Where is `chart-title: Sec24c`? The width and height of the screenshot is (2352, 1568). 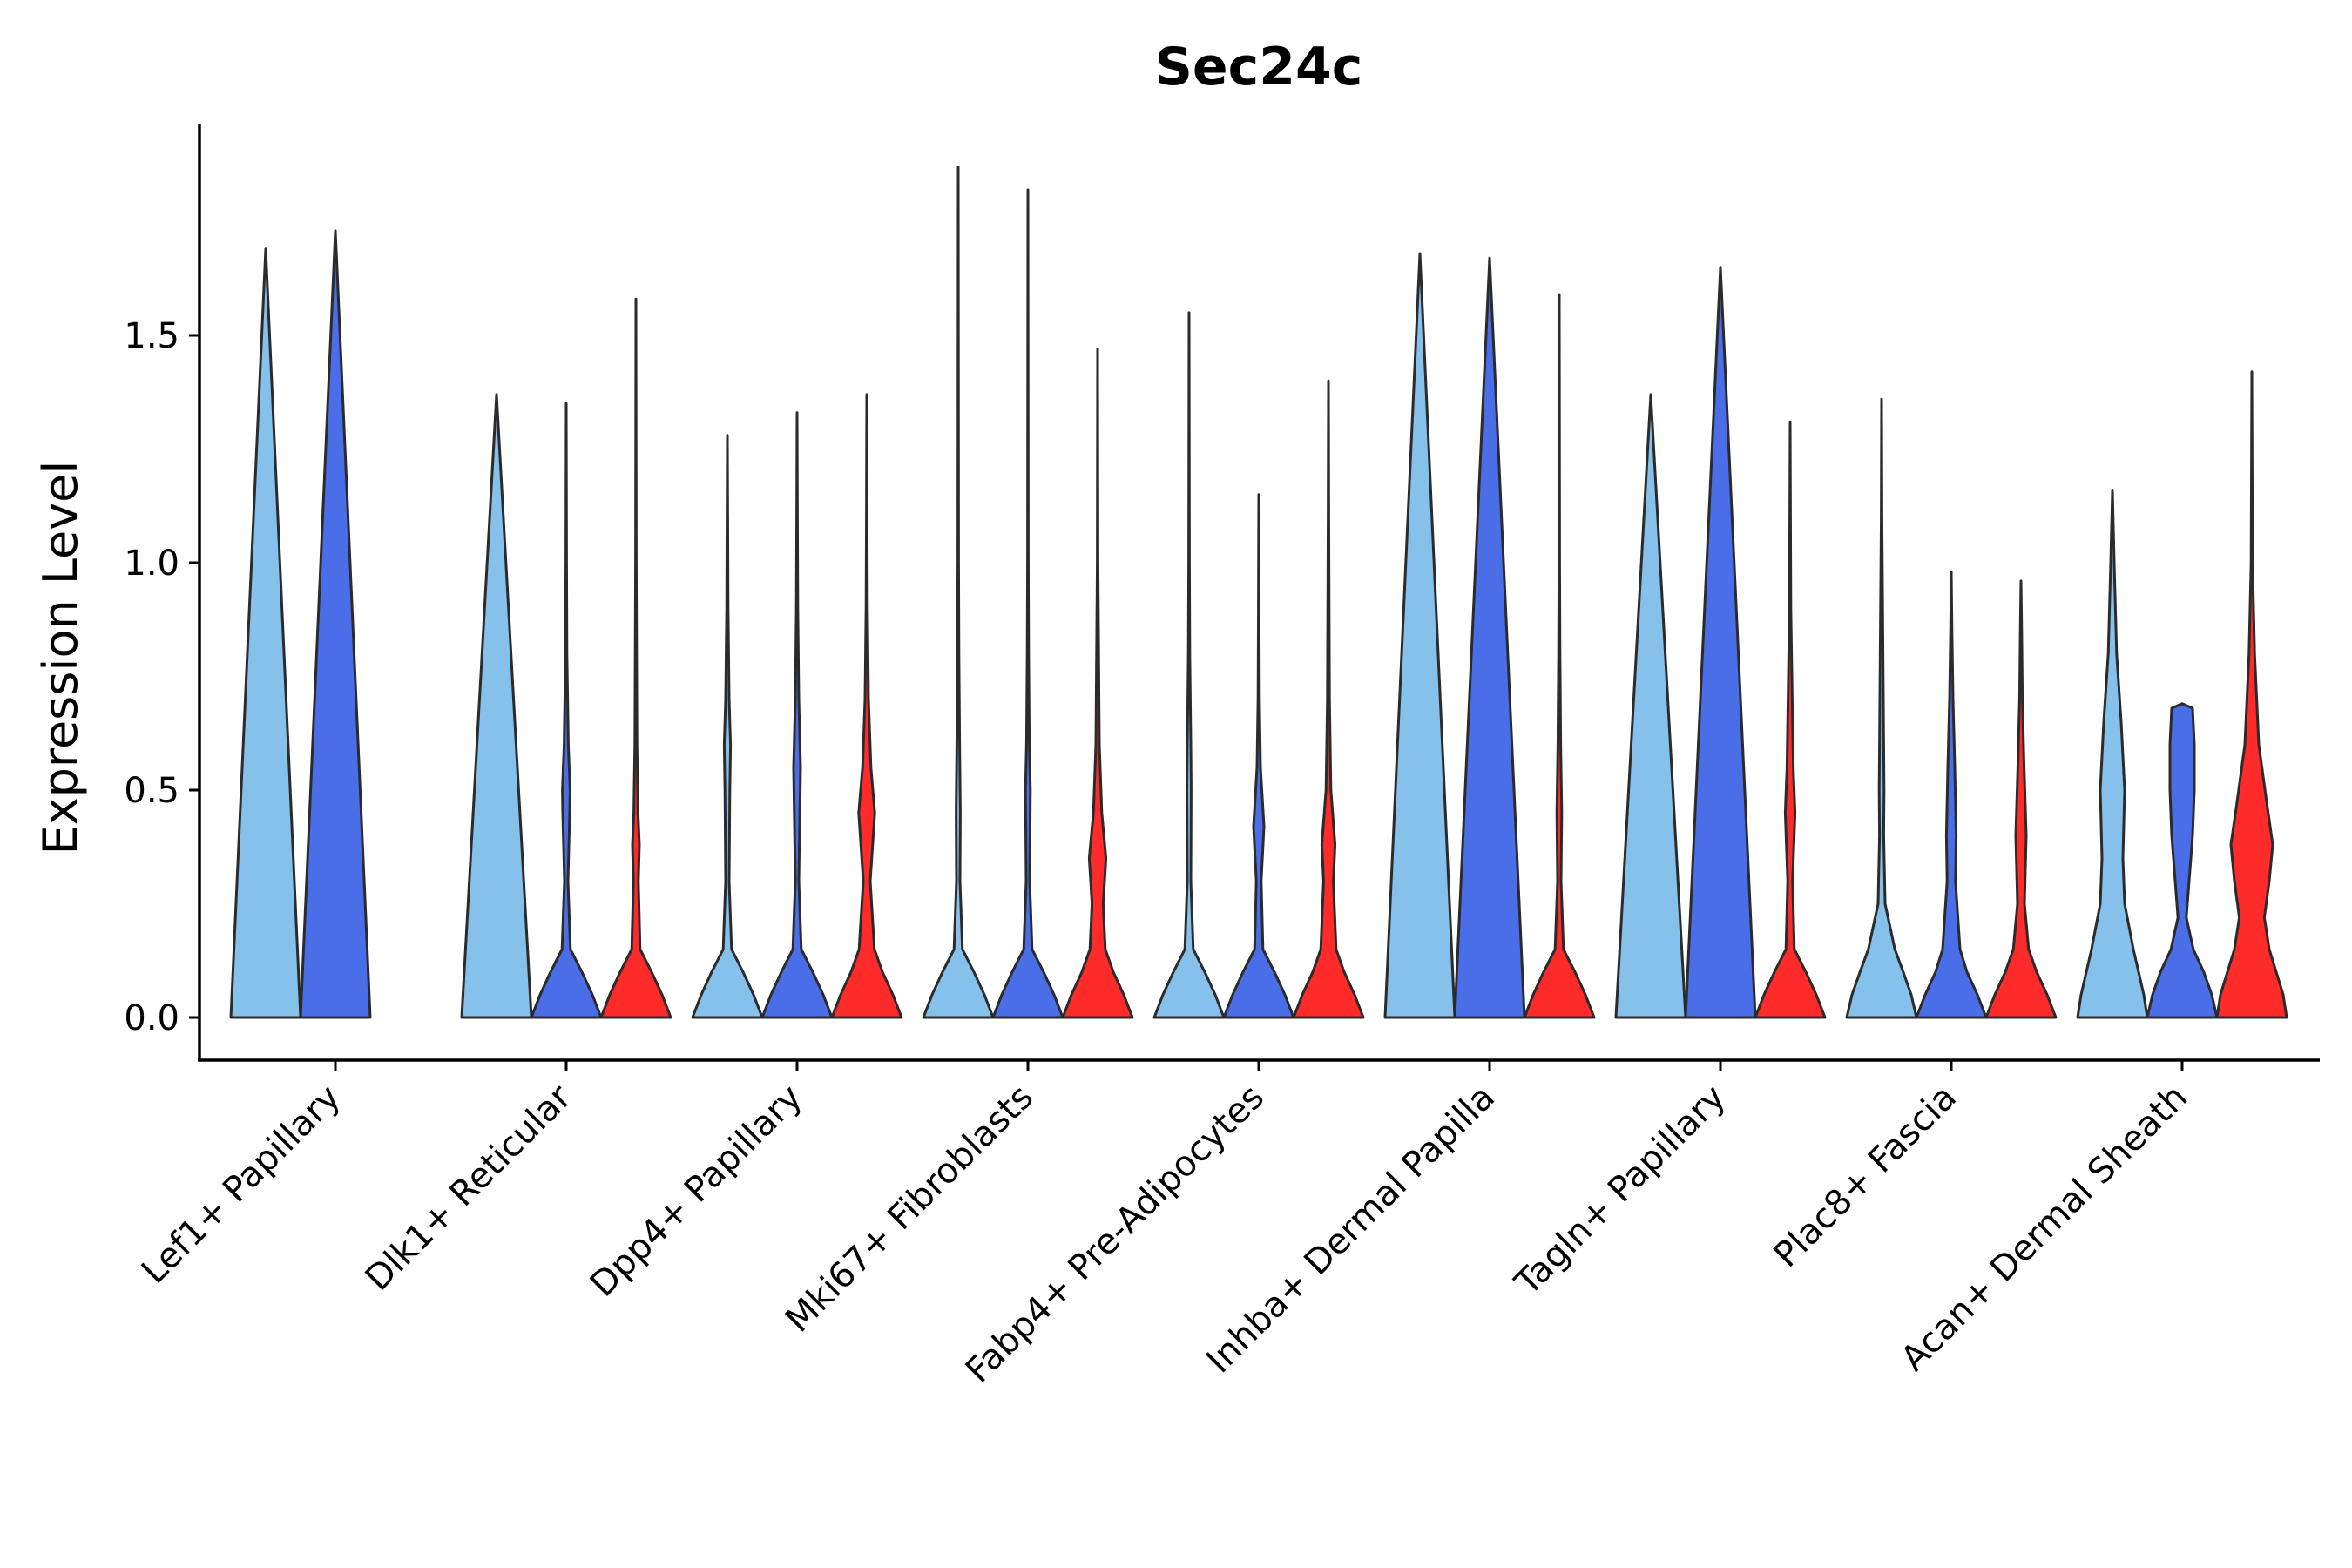
chart-title: Sec24c is located at coordinates (1259, 67).